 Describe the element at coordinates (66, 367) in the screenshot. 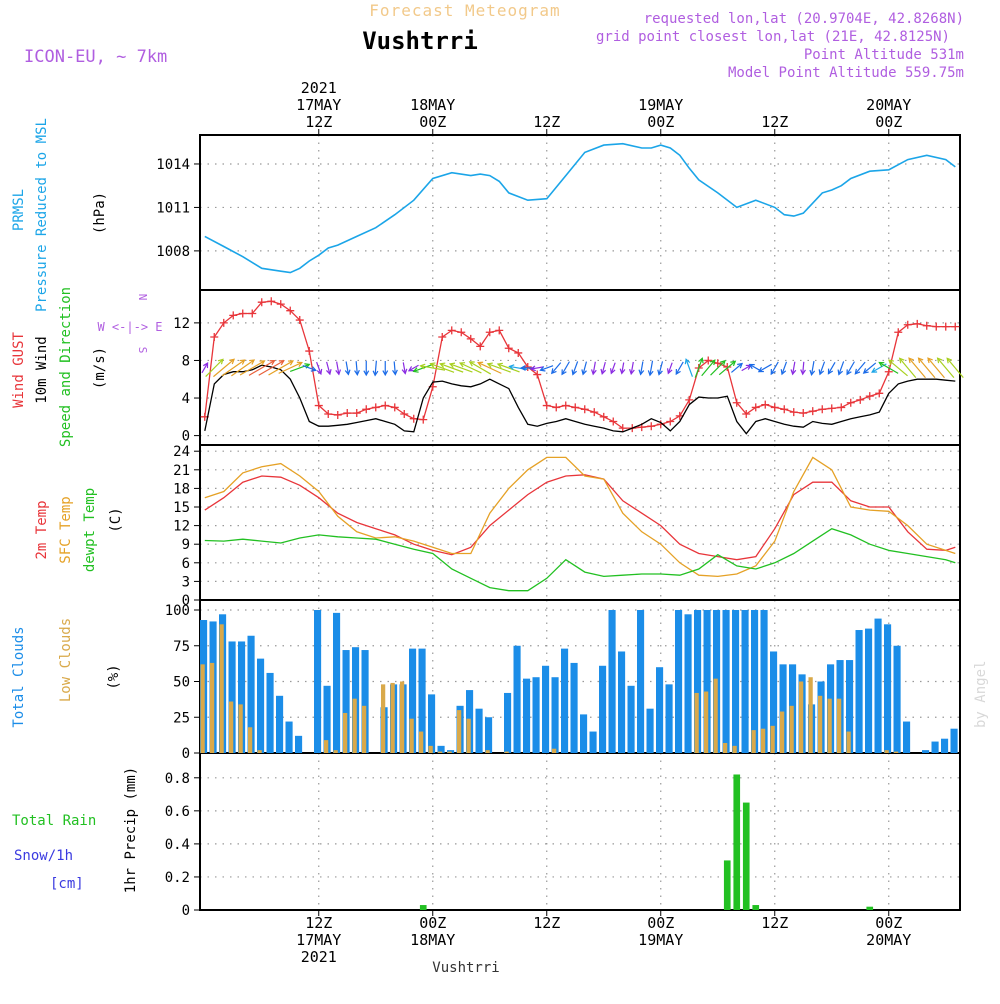

I see `direction-label: Speed and Direction` at that location.